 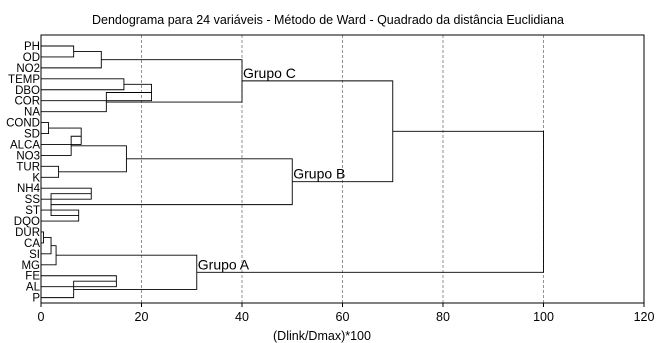 I want to click on group-label: Grupo B, so click(x=319, y=174).